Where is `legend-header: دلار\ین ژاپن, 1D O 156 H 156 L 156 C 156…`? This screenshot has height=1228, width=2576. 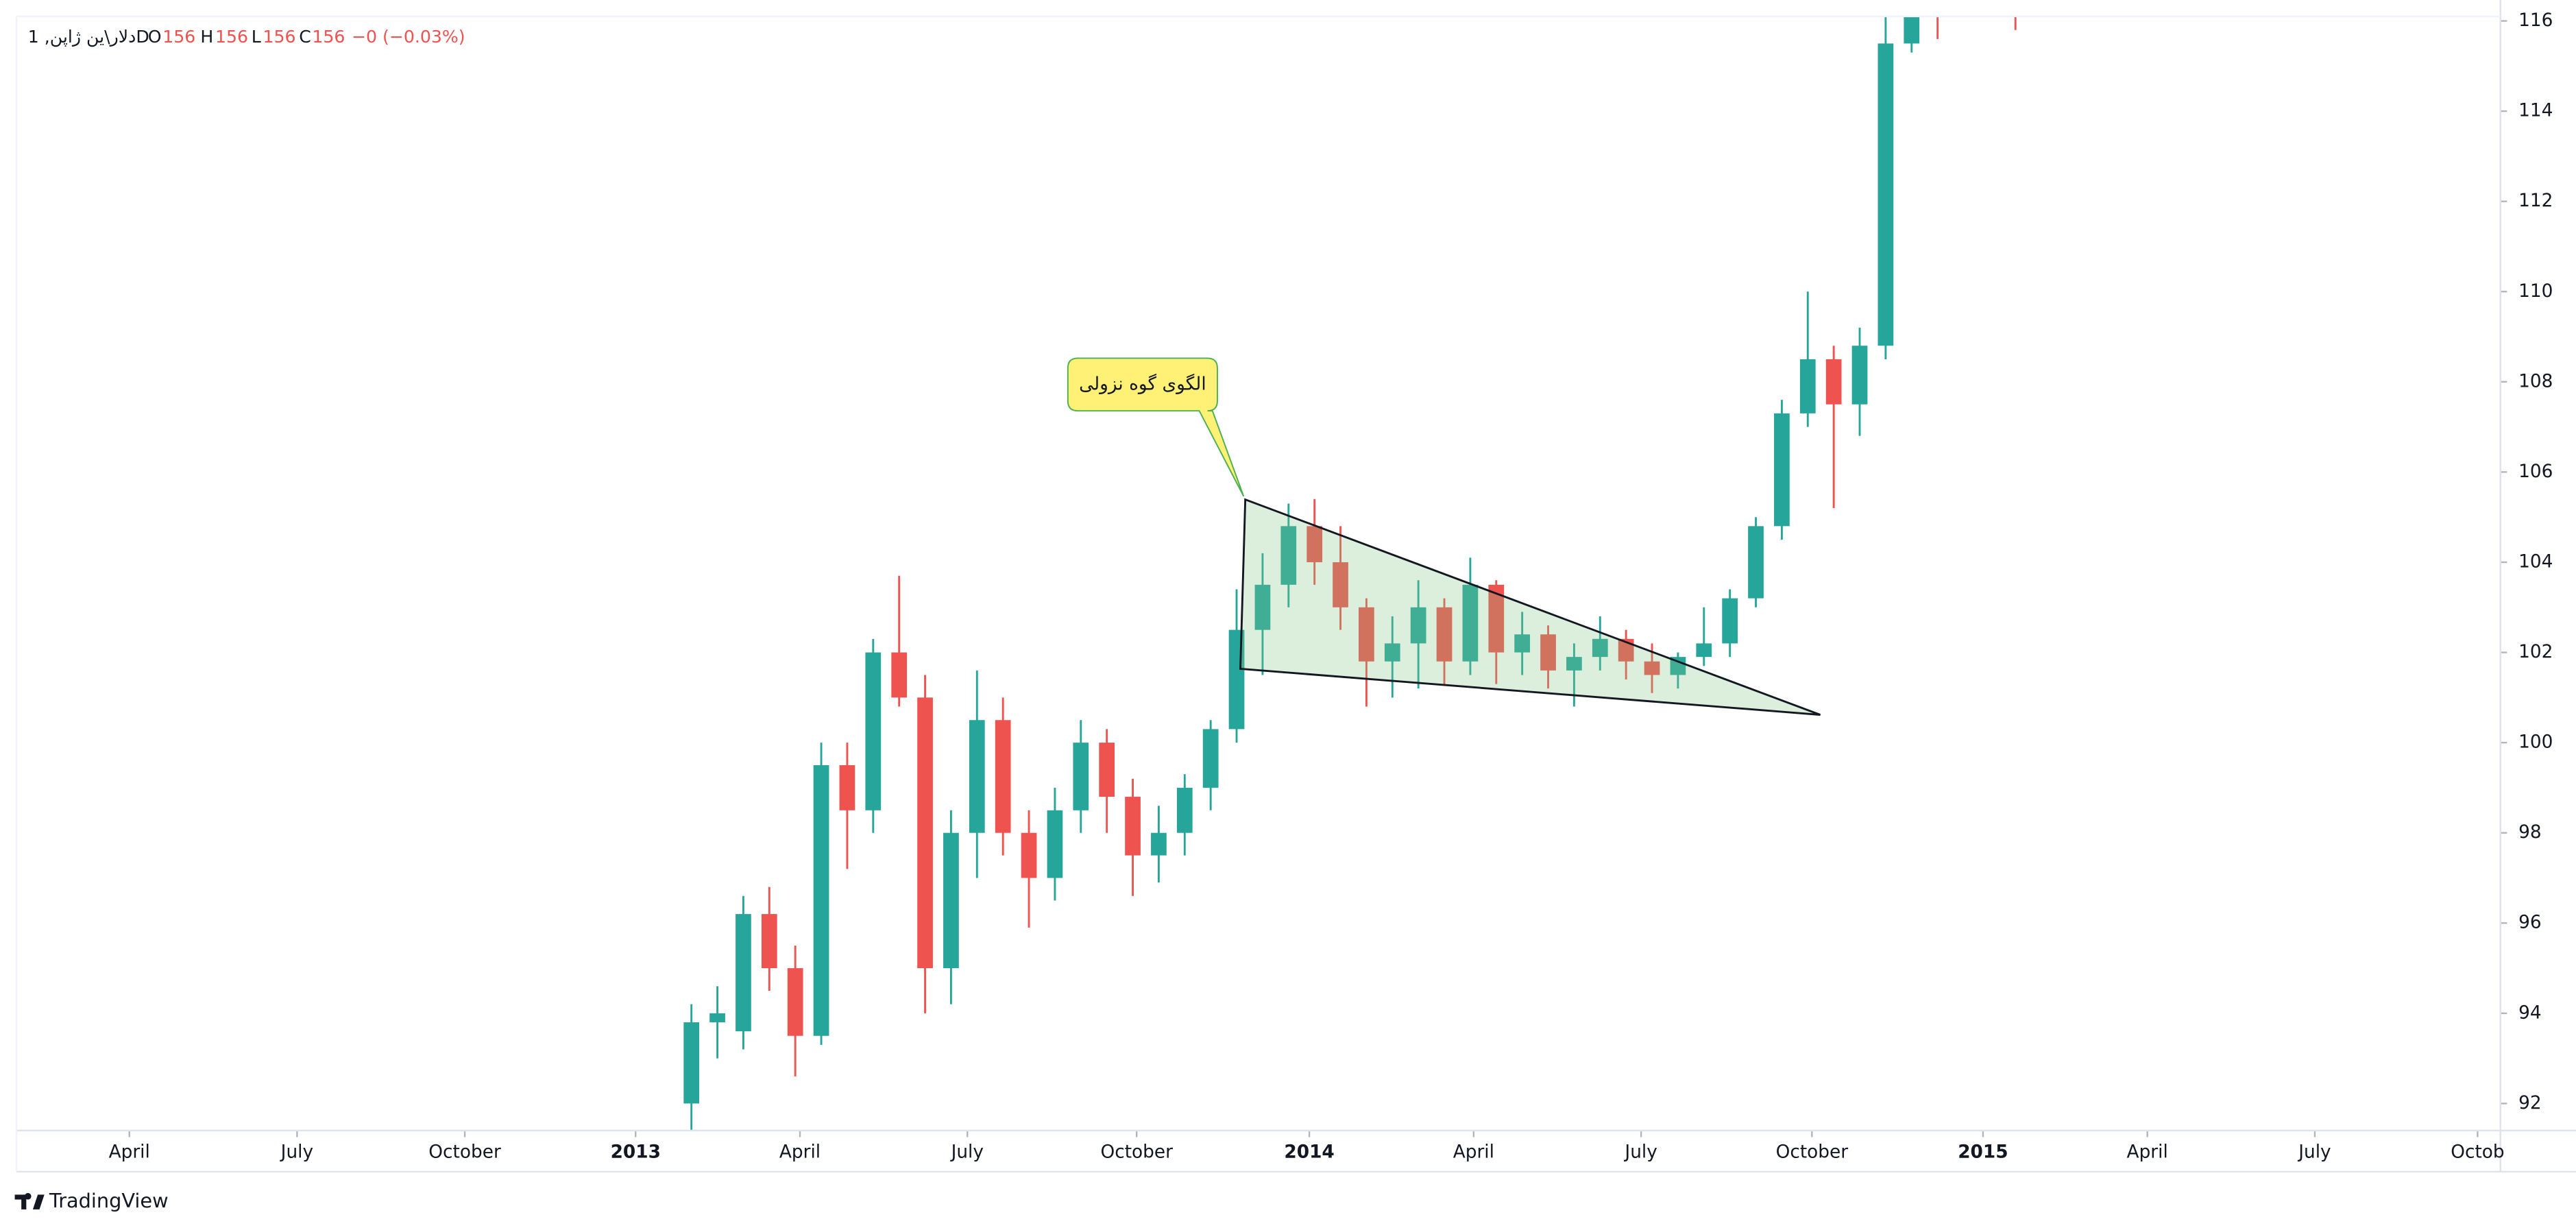
legend-header: دلار\ین ژاپن, 1D O 156 H 156 L 156 C 156… is located at coordinates (246, 37).